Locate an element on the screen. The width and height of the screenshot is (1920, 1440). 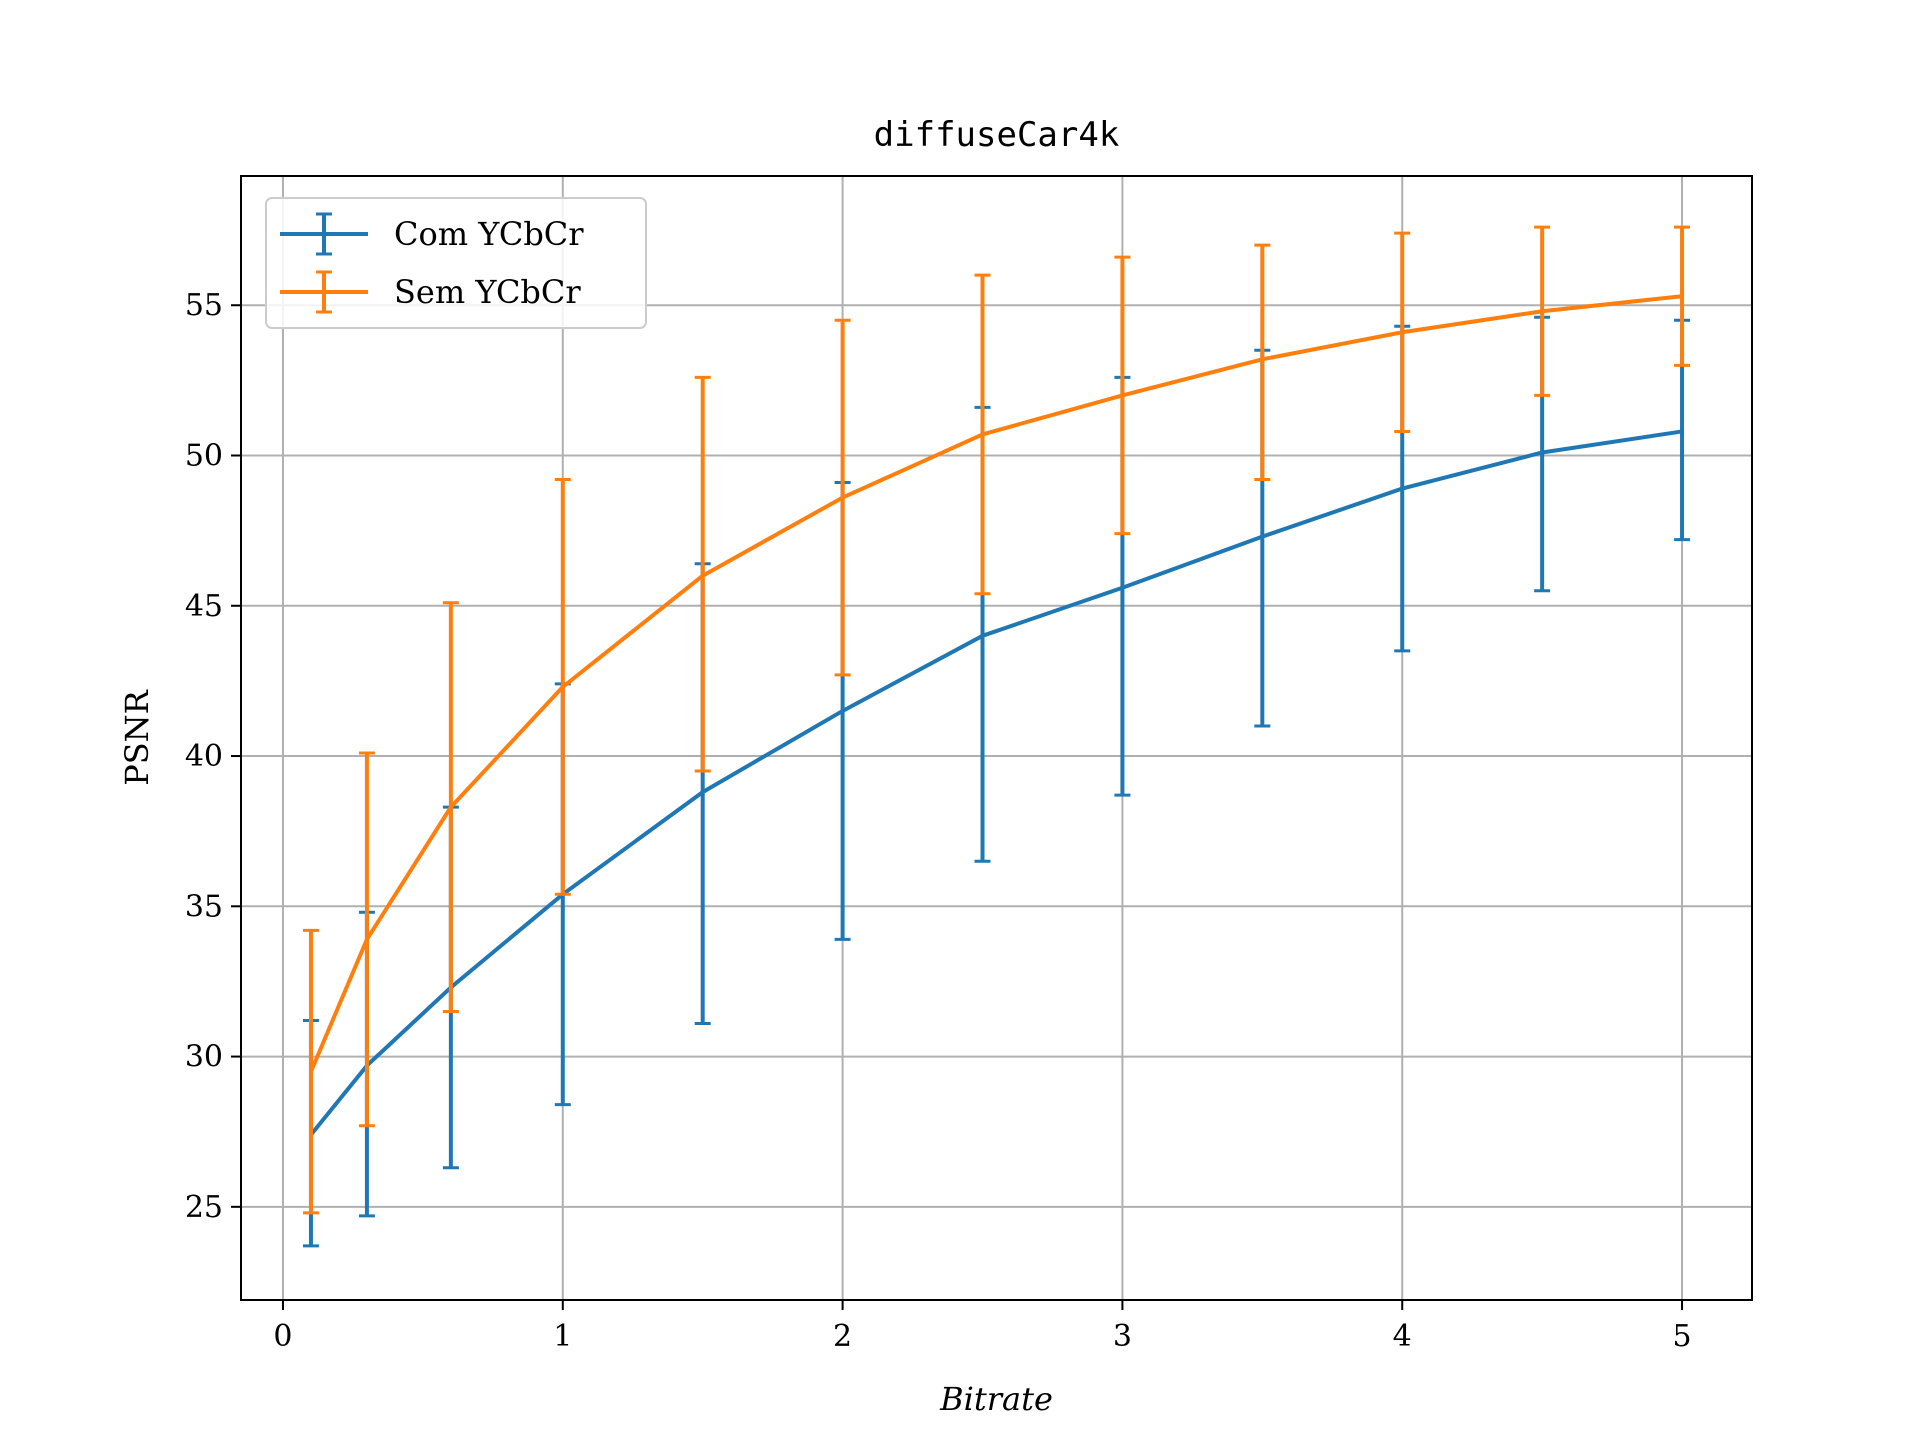
legend-label-1: Sem YCbCr is located at coordinates (487, 292).